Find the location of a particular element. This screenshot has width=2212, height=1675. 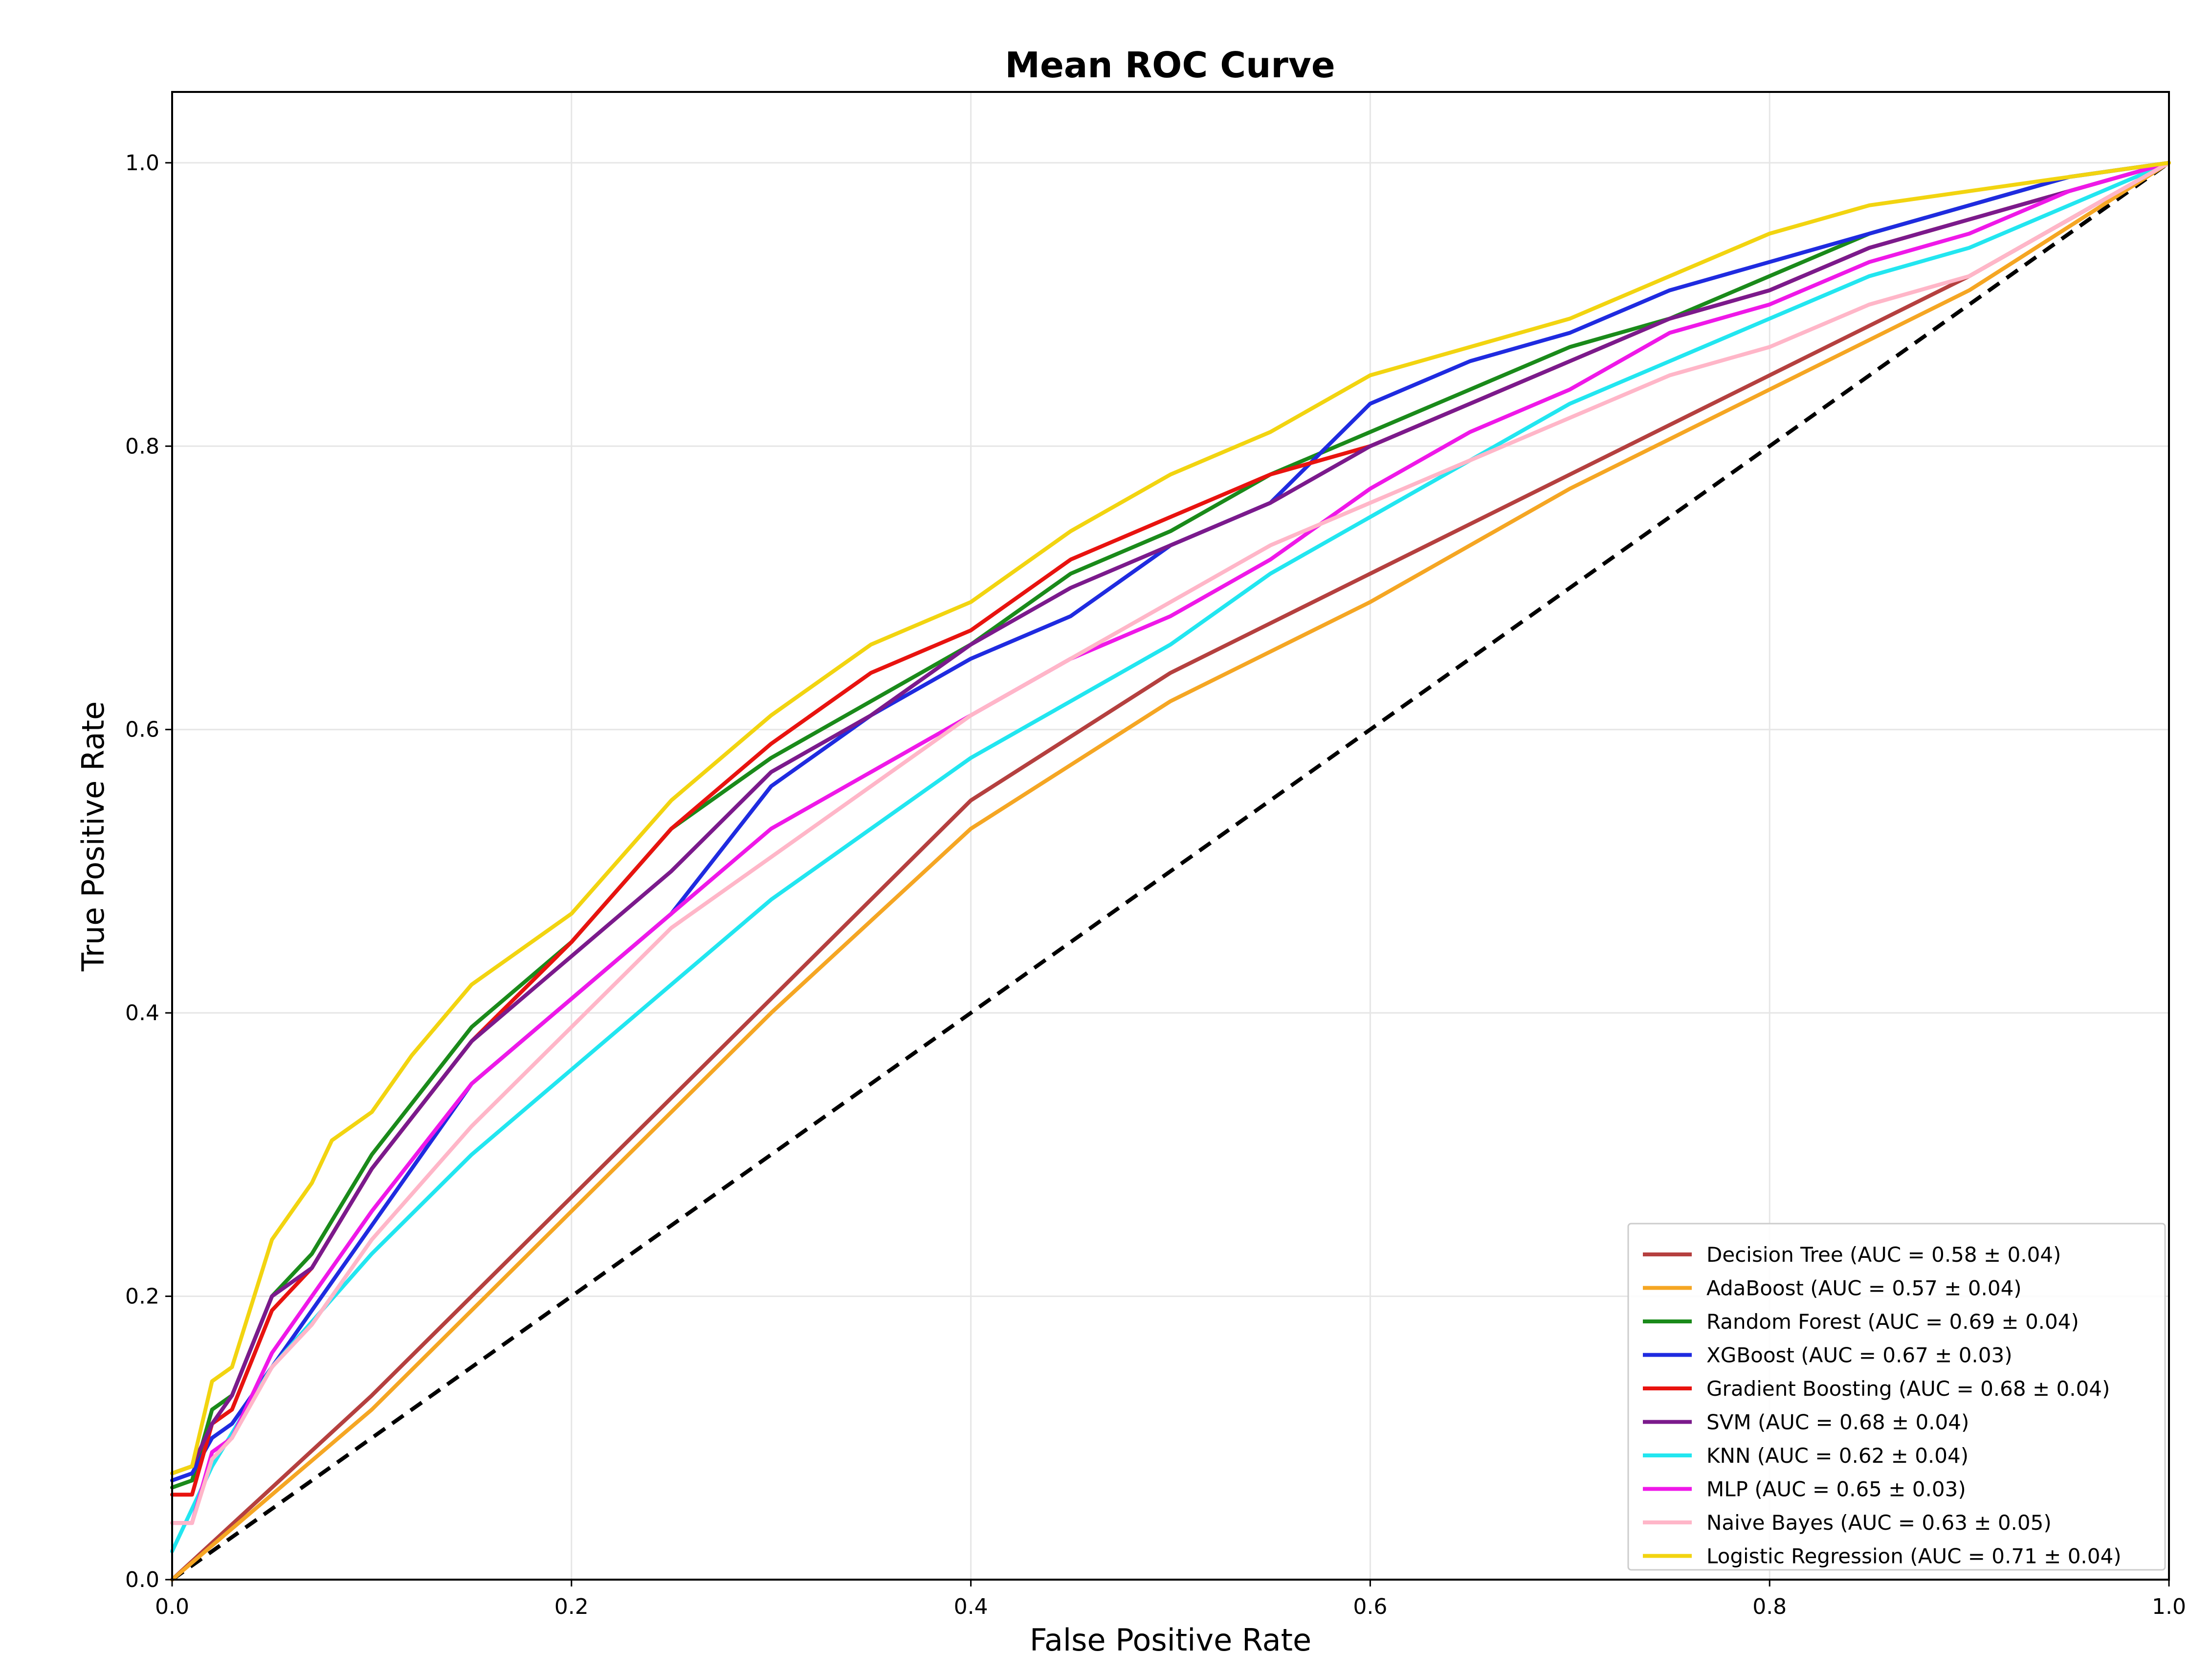

x-tick-label: 0.0 is located at coordinates (172, 1606).